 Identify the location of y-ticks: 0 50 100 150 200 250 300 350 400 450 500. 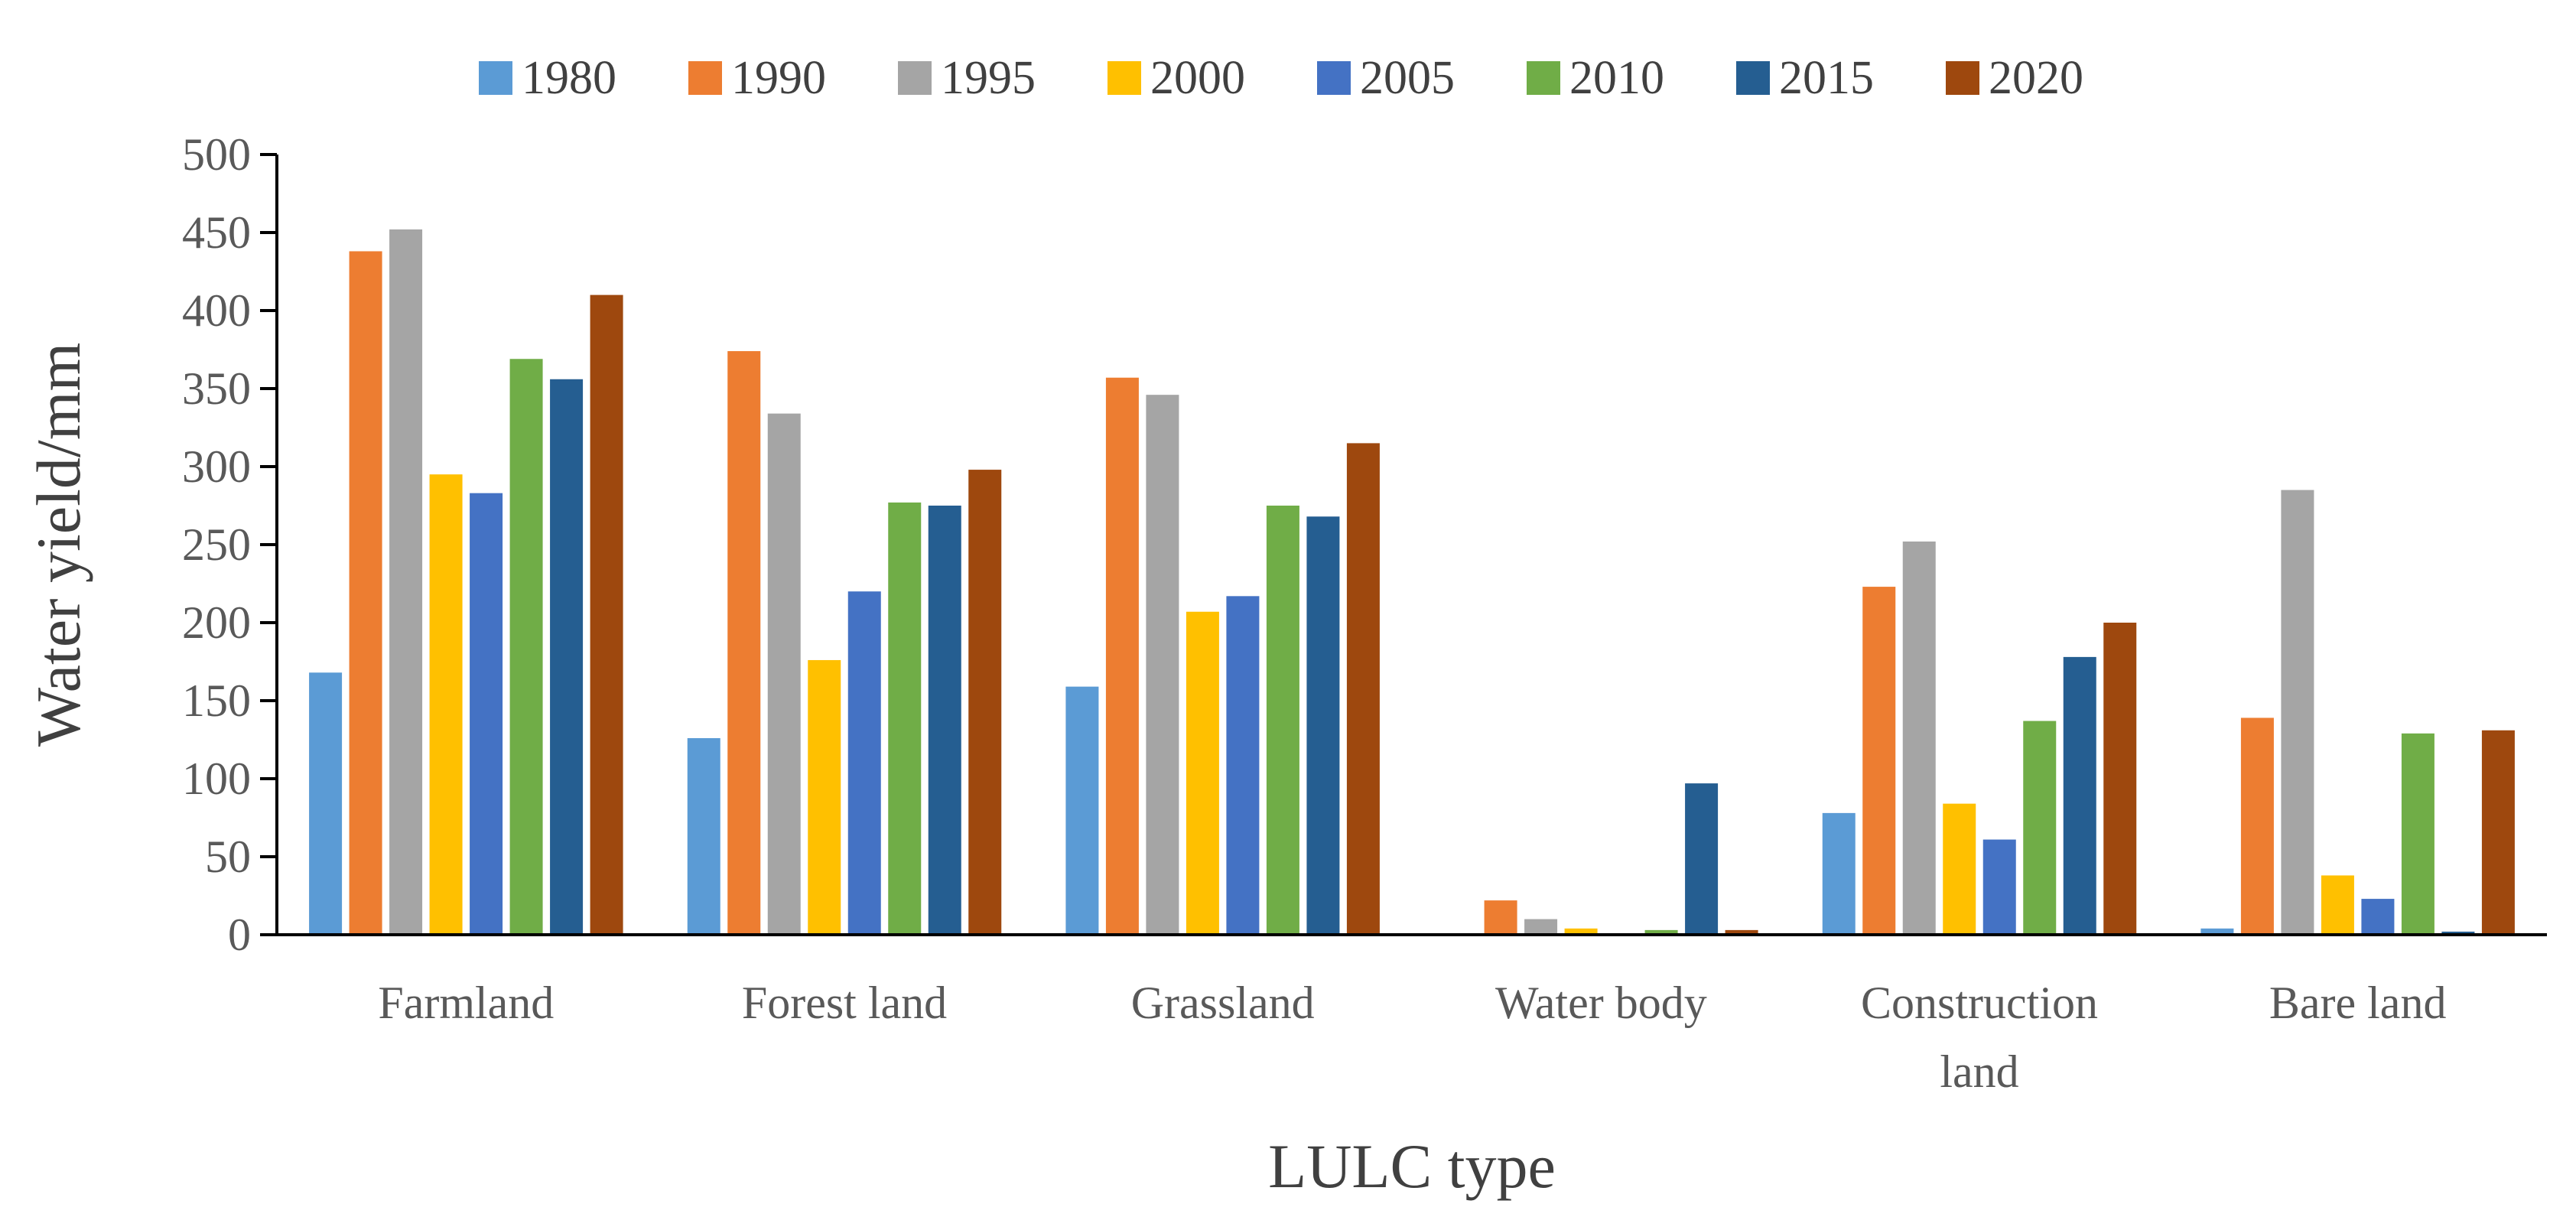
(229, 545).